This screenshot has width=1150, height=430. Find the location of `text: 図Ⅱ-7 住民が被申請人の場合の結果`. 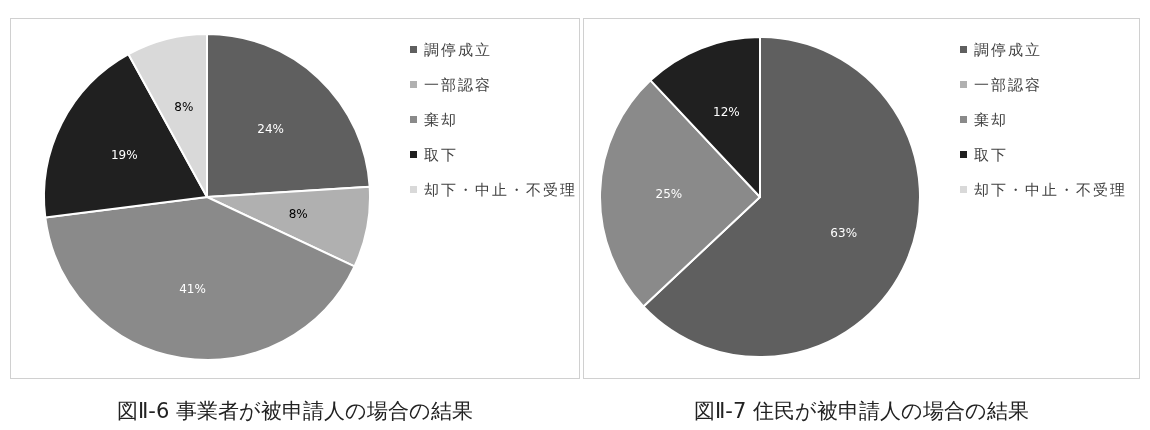

text: 図Ⅱ-7 住民が被申請人の場合の結果 is located at coordinates (861, 411).